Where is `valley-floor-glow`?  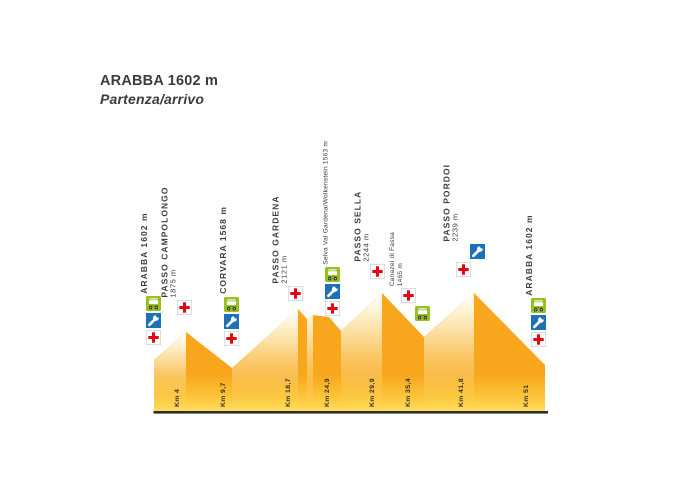 valley-floor-glow is located at coordinates (349, 392).